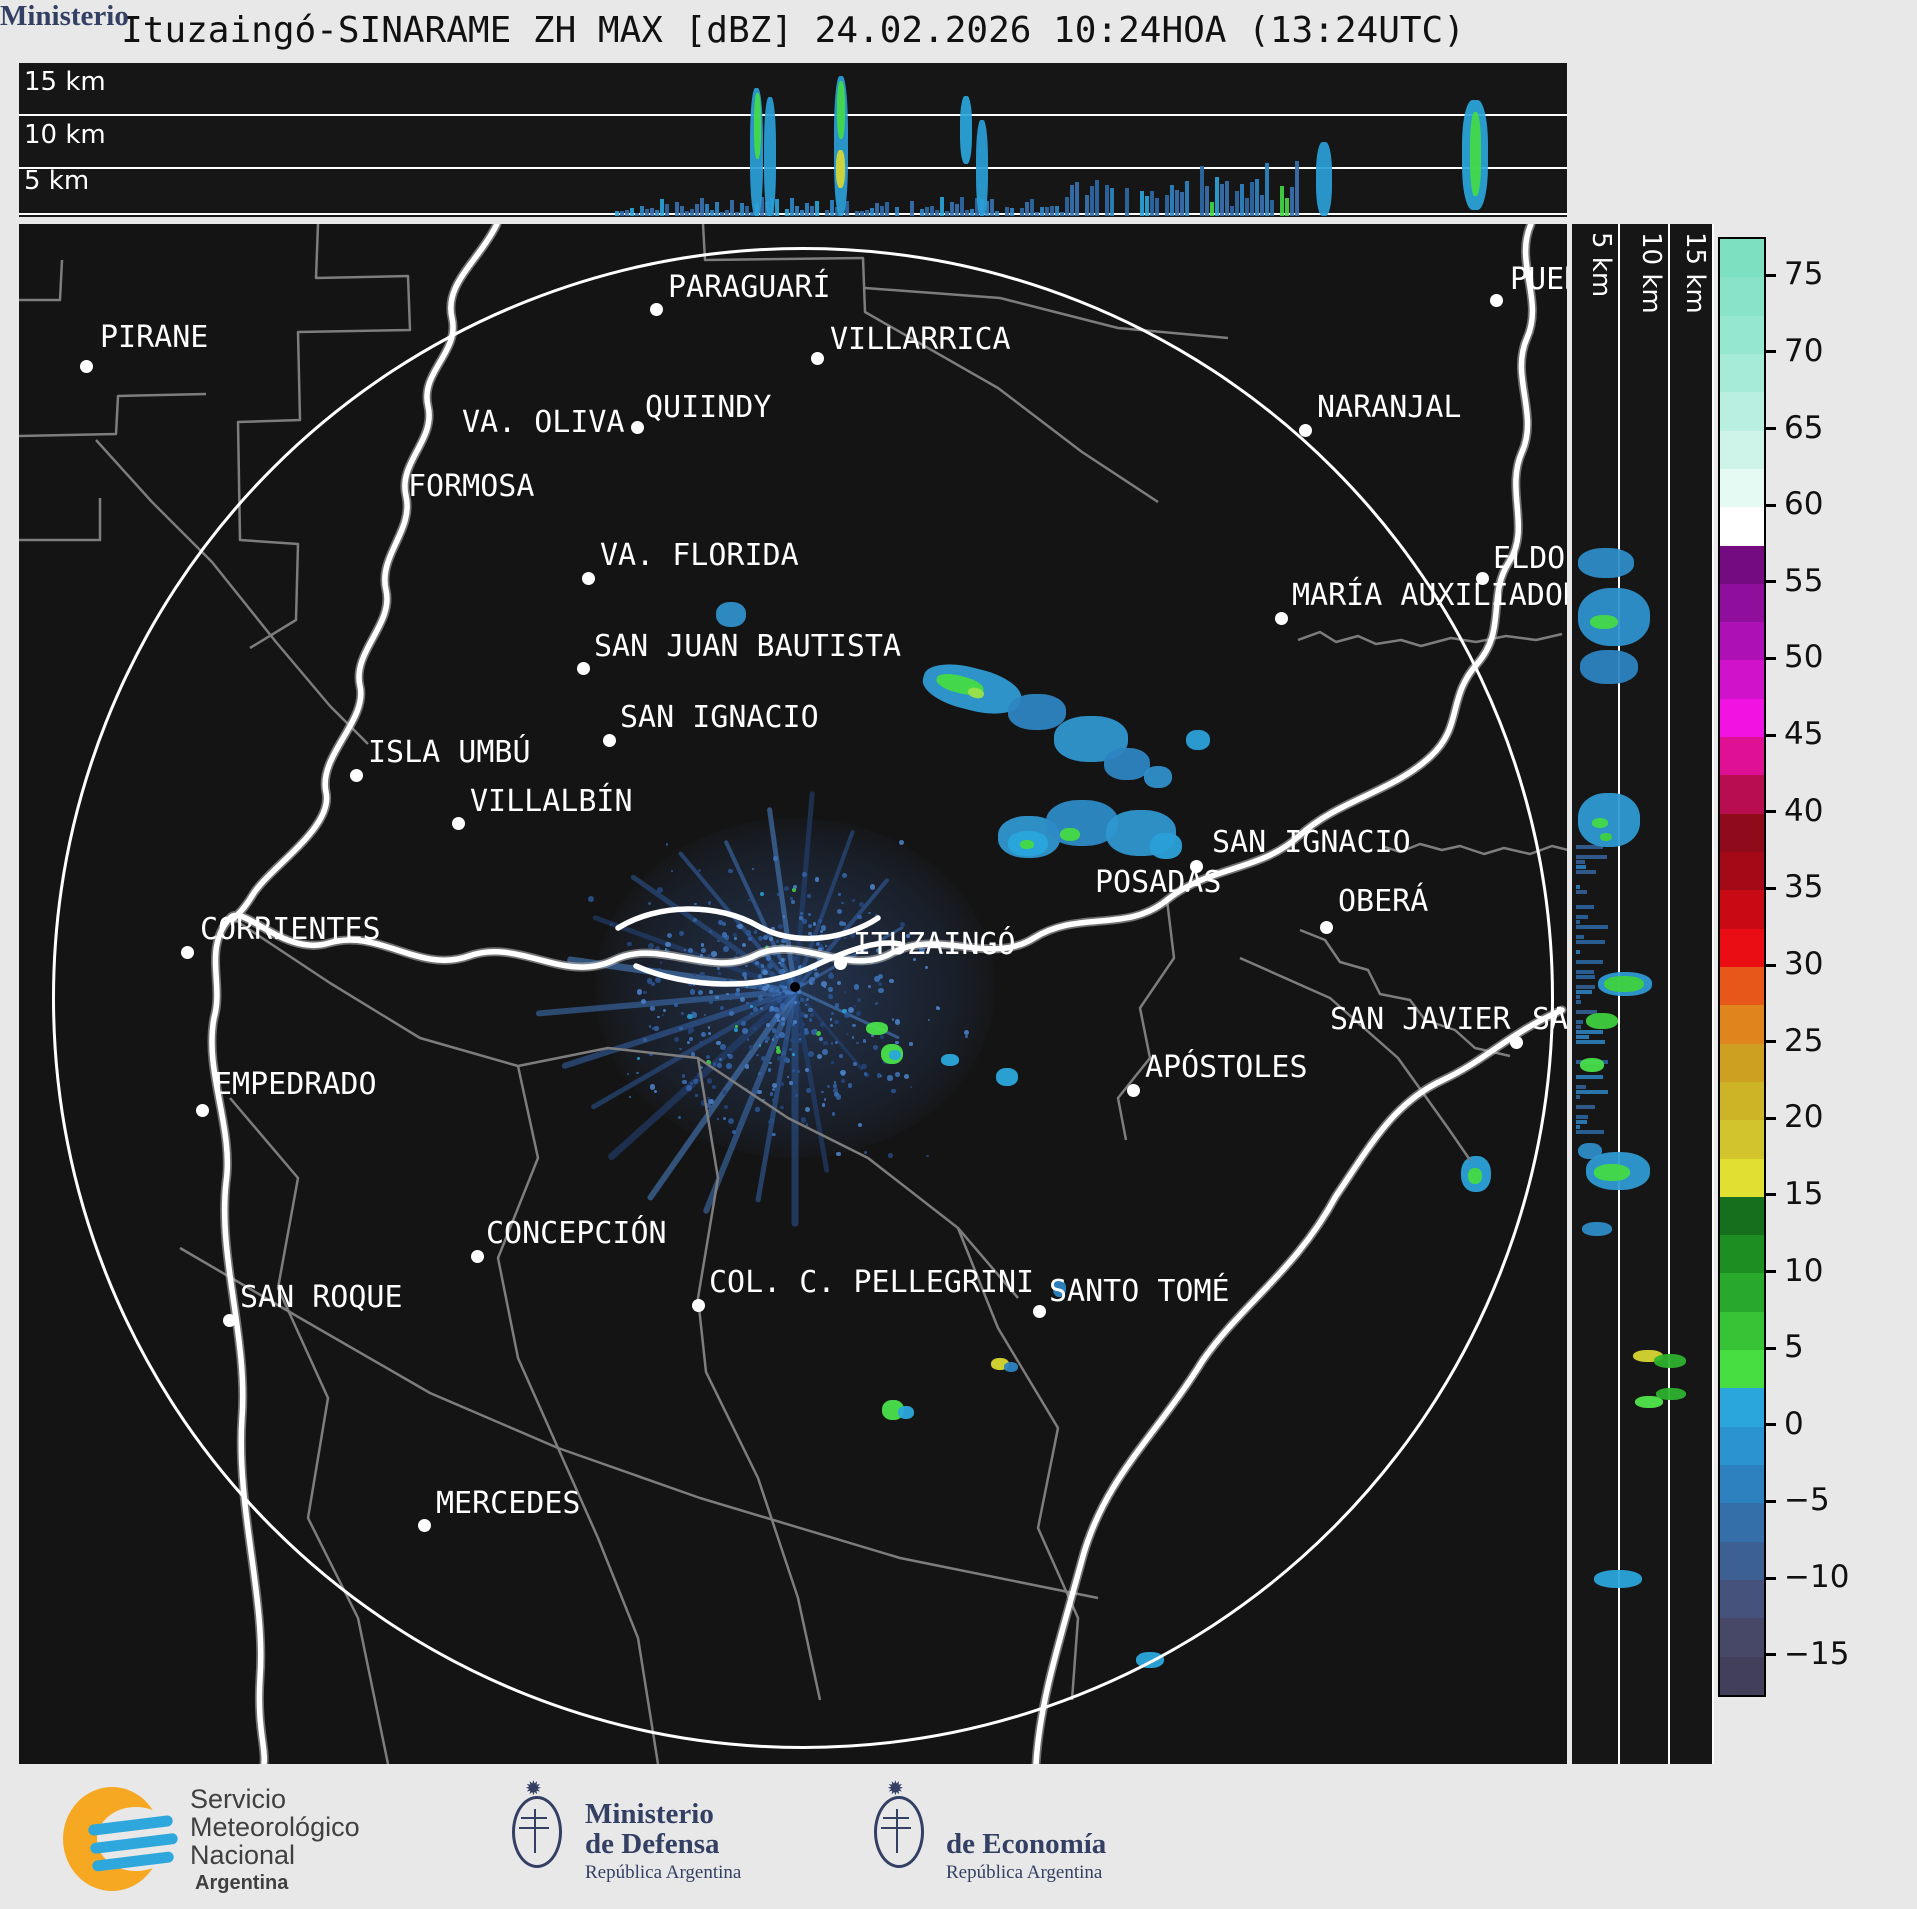 The width and height of the screenshot is (1917, 1909). What do you see at coordinates (934, 944) in the screenshot?
I see `city-label: ITUZAINGÓ` at bounding box center [934, 944].